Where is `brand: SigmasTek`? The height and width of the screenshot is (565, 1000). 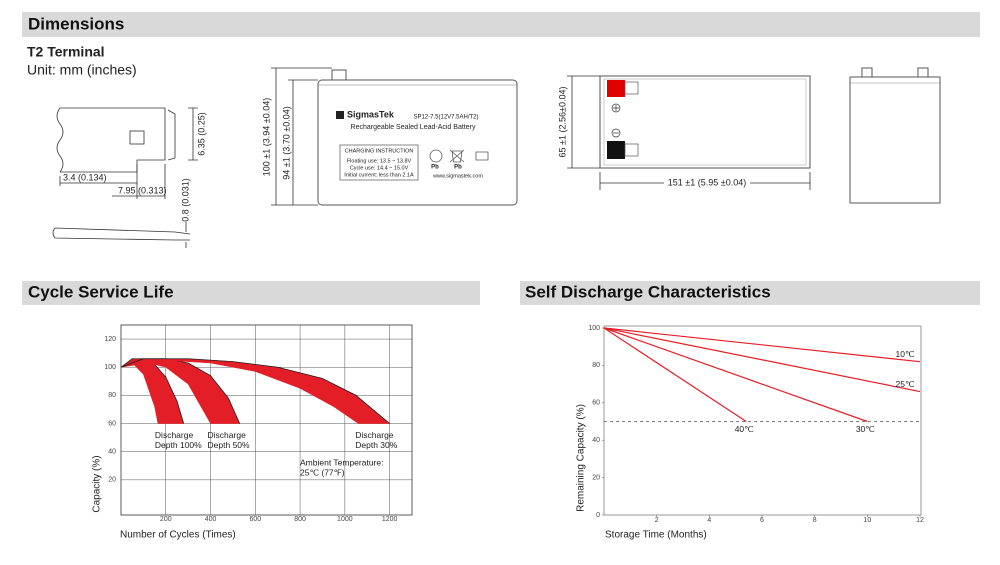 brand: SigmasTek is located at coordinates (371, 114).